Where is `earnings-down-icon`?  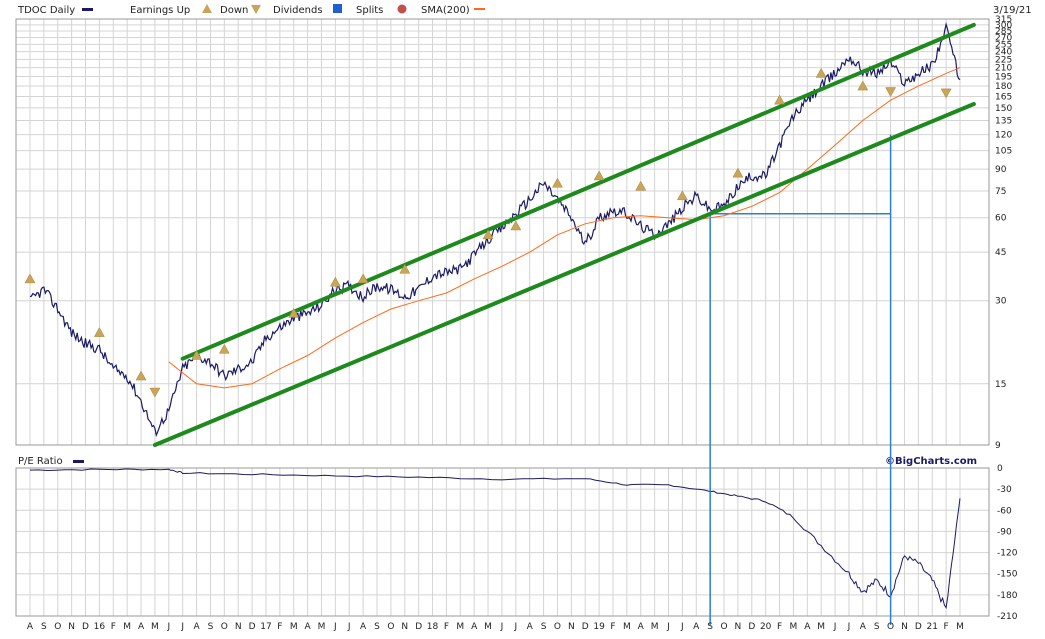
earnings-down-icon is located at coordinates (256, 9).